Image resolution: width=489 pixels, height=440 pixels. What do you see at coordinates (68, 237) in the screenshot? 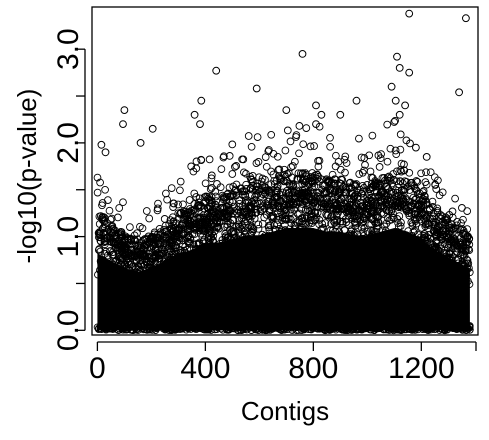
I see `y-tick-label: 1.0` at bounding box center [68, 237].